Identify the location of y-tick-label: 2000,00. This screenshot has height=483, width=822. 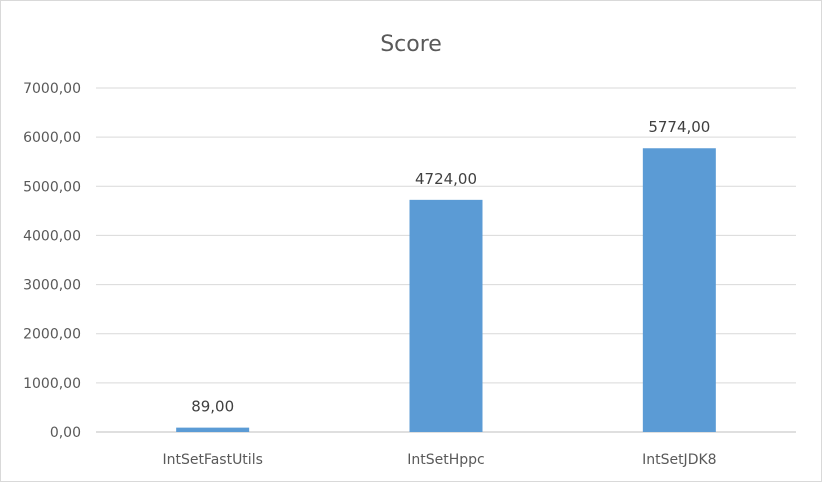
(52, 335).